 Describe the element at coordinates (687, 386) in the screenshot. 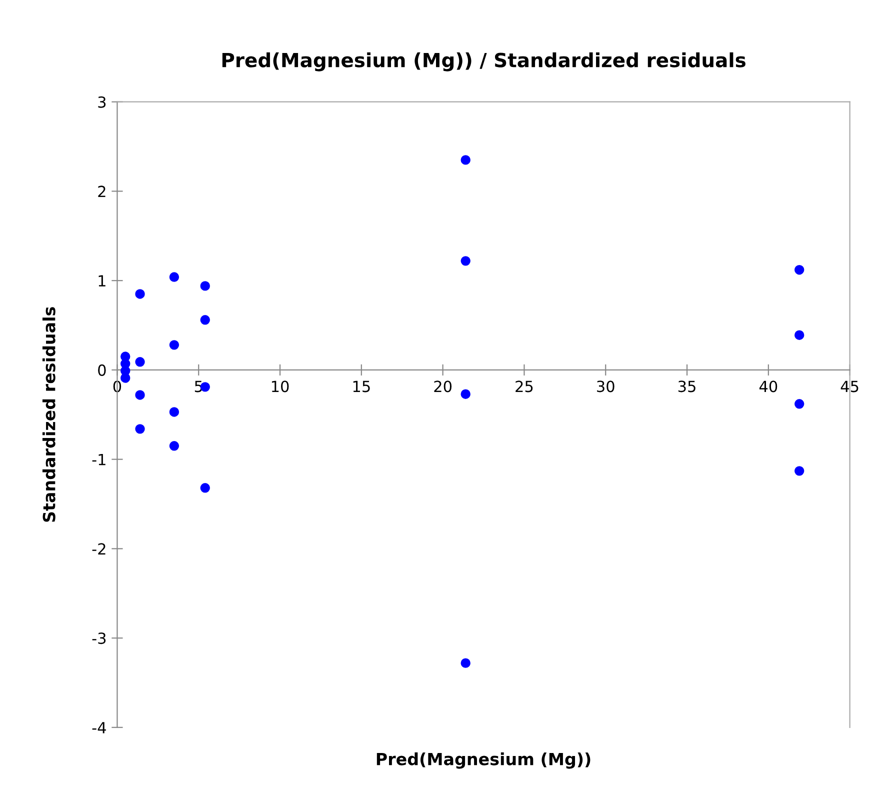

I see `x-tick-label: 35` at that location.